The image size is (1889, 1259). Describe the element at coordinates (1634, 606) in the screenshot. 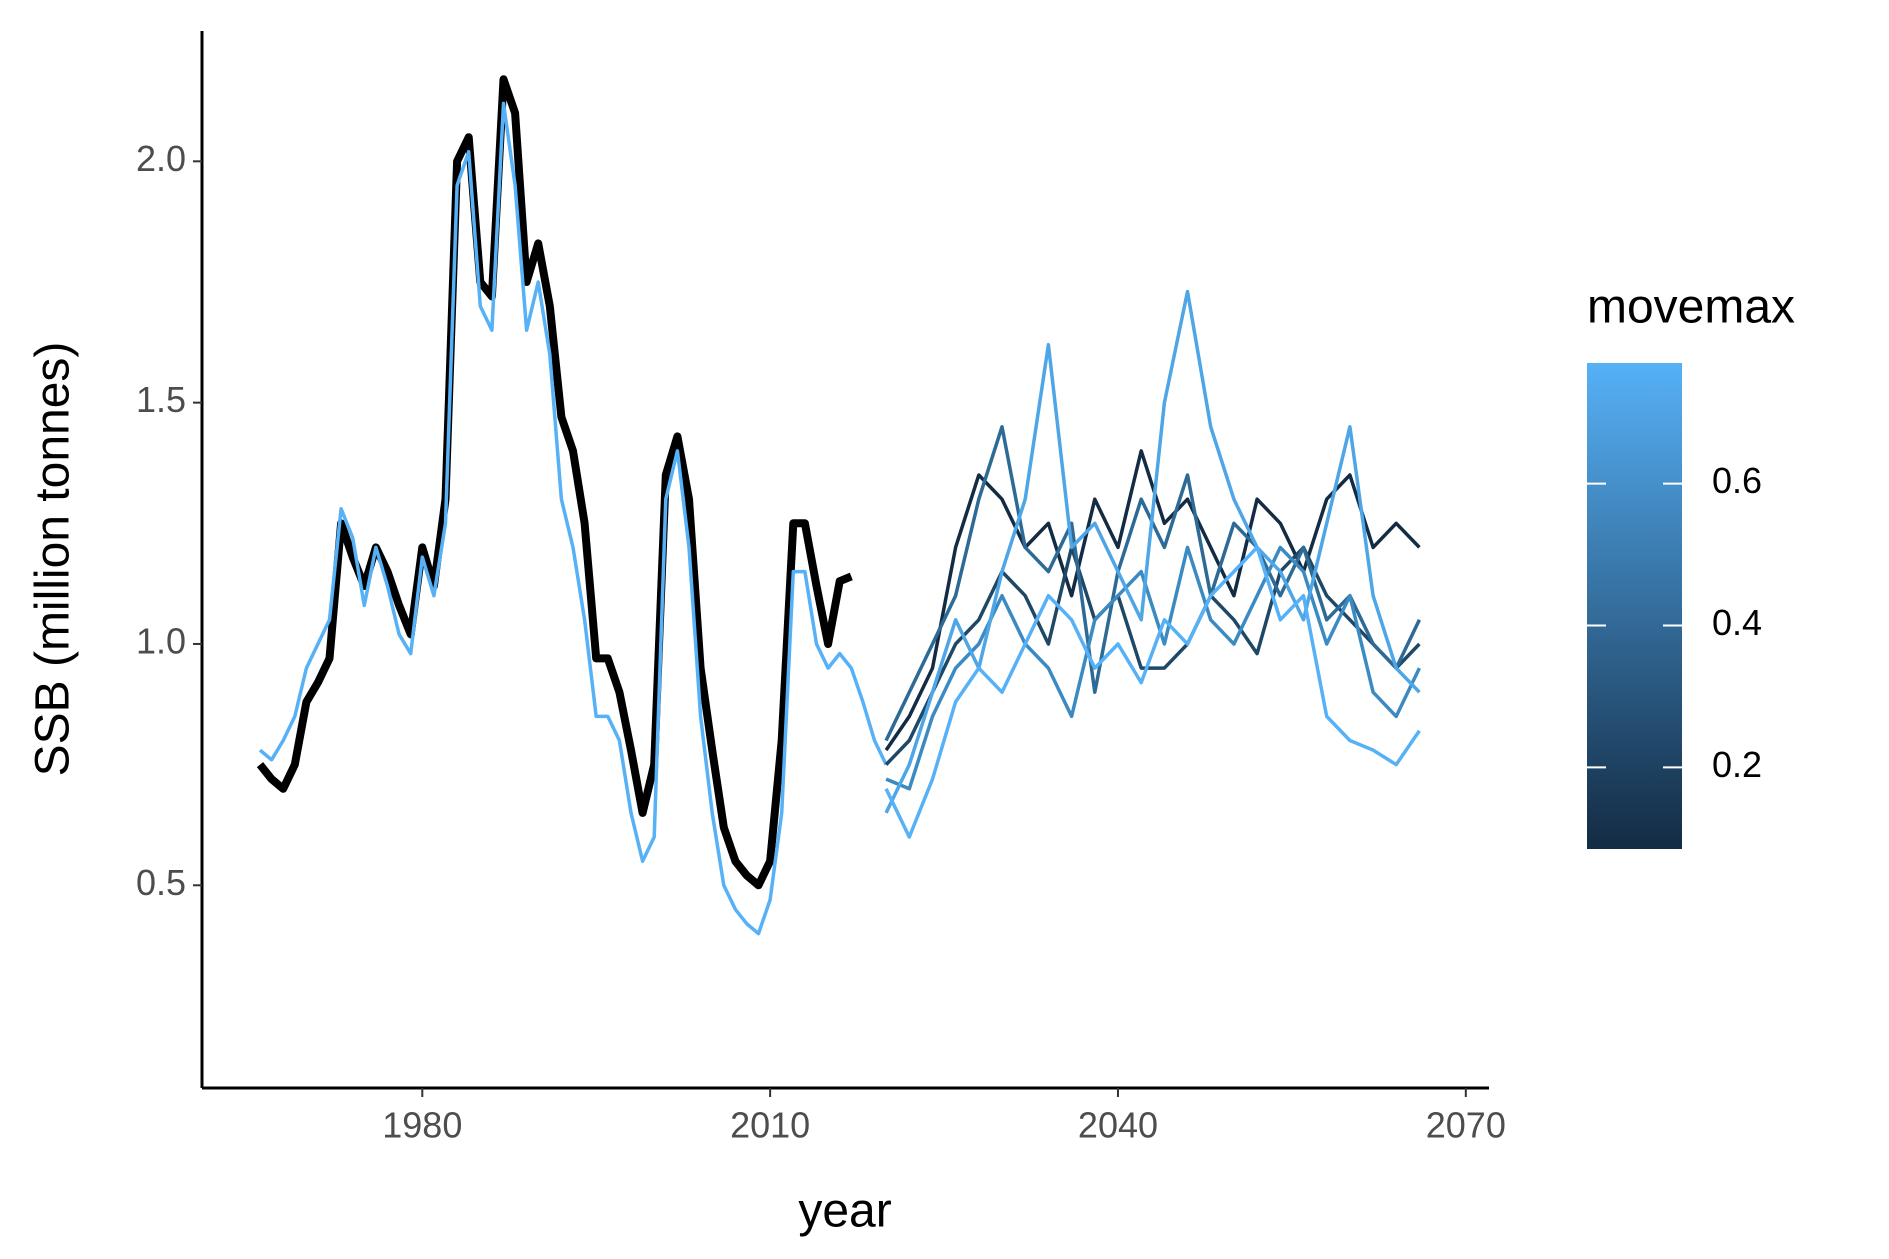

I see `colorbar` at that location.